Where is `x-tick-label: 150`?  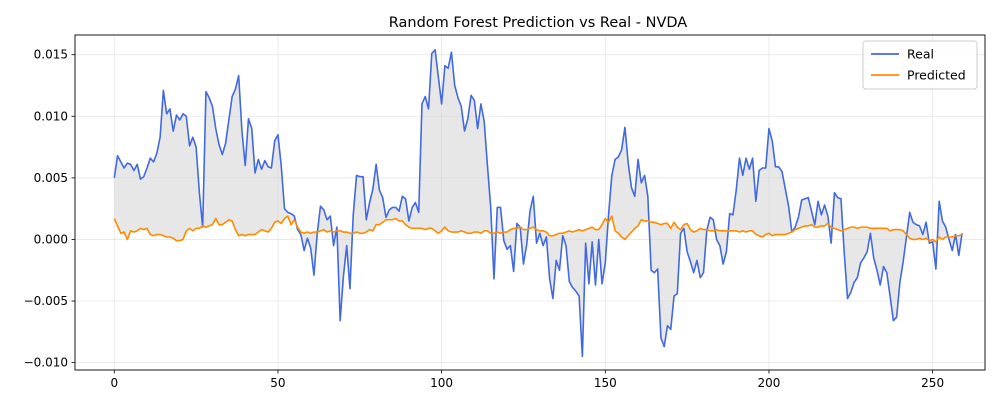
x-tick-label: 150 is located at coordinates (605, 383).